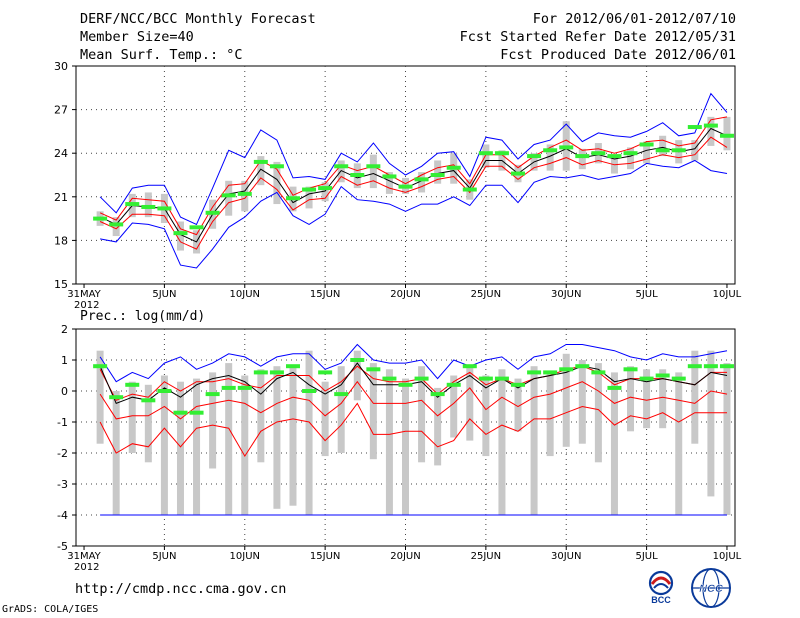 This screenshot has height=618, width=800. Describe the element at coordinates (62, 546) in the screenshot. I see `prec-ytick-label: -5` at that location.